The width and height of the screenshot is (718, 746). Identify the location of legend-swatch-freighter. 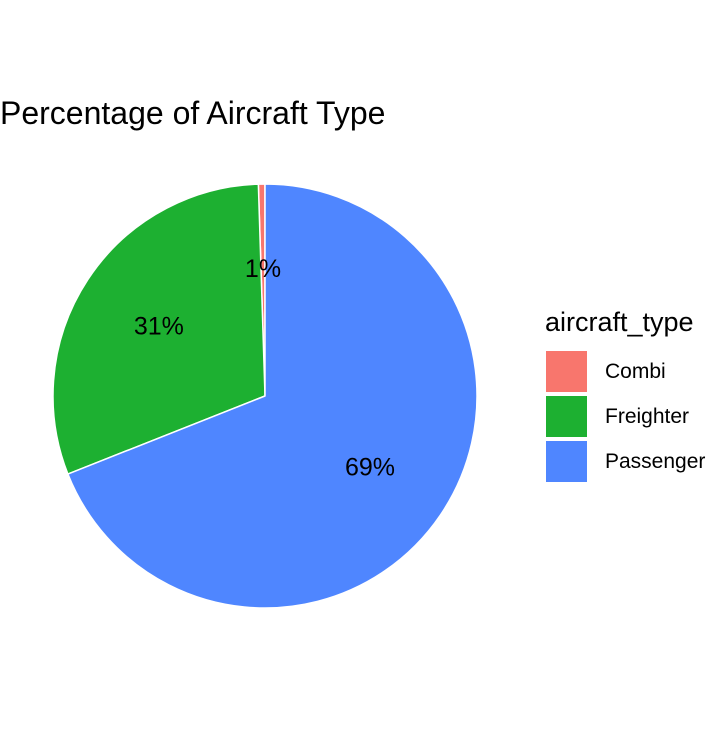
(566, 416).